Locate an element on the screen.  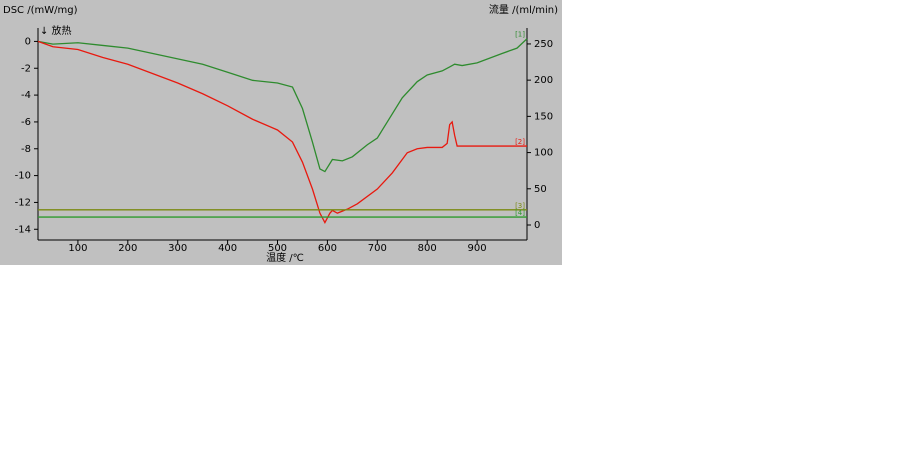
y2-axis-label: 流量 /(ml/min) is located at coordinates (523, 9).